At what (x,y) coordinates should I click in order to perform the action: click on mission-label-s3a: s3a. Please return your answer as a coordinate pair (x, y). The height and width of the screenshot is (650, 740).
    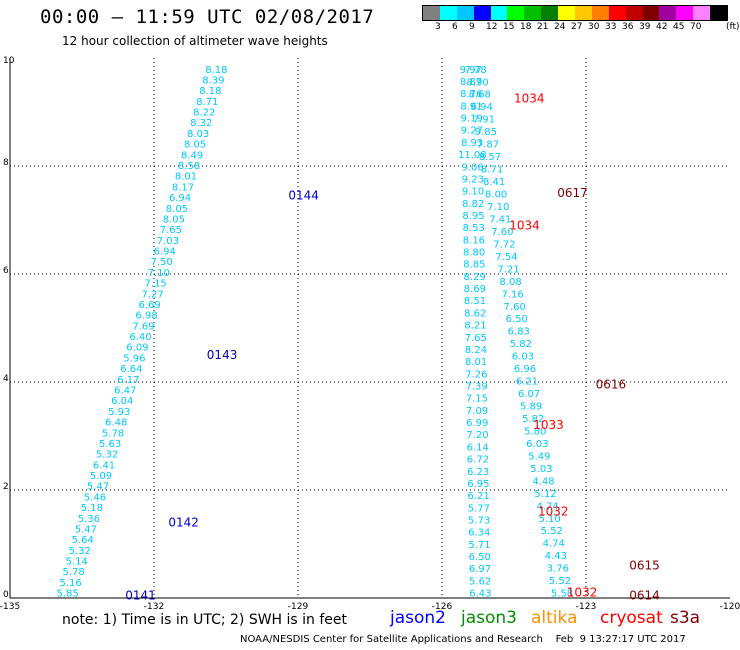
    Looking at the image, I should click on (685, 618).